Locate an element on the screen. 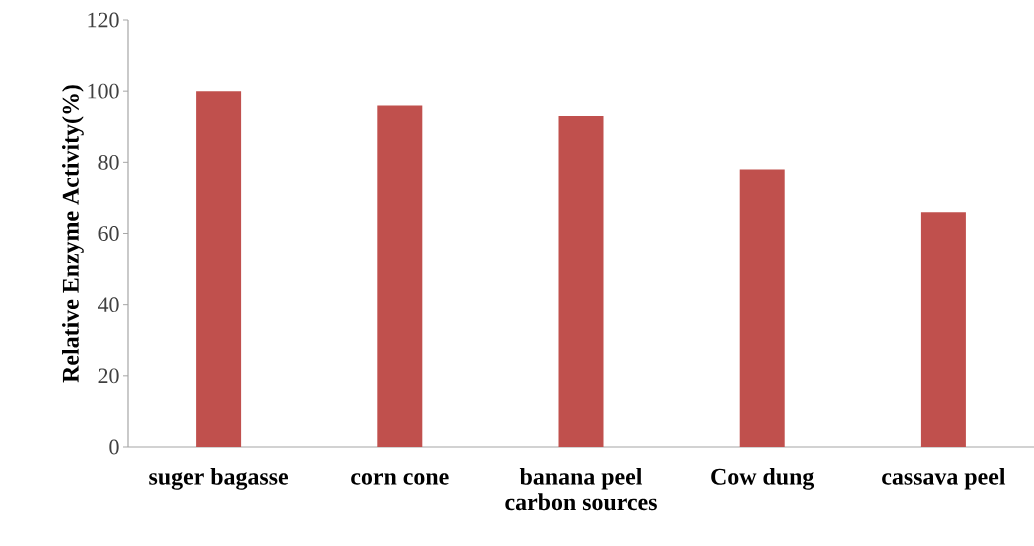 Image resolution: width=1034 pixels, height=546 pixels. y-tick-label: 0 is located at coordinates (114, 447).